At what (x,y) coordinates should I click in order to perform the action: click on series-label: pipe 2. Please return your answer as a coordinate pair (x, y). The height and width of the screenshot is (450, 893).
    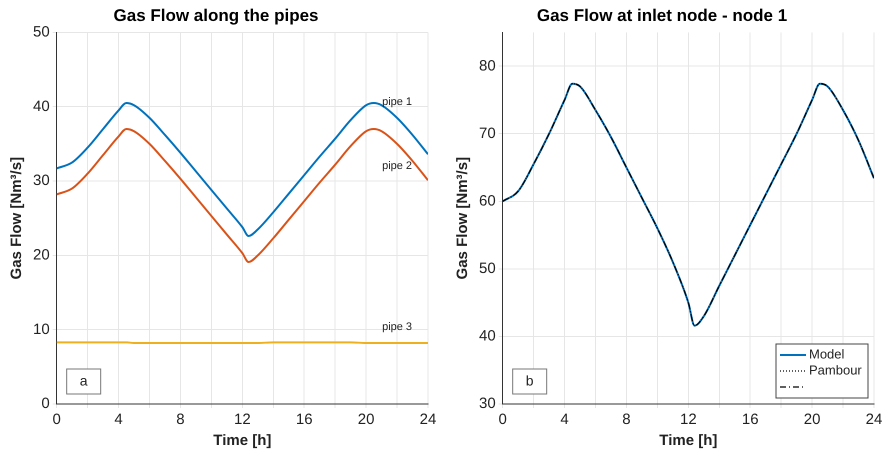
    Looking at the image, I should click on (397, 166).